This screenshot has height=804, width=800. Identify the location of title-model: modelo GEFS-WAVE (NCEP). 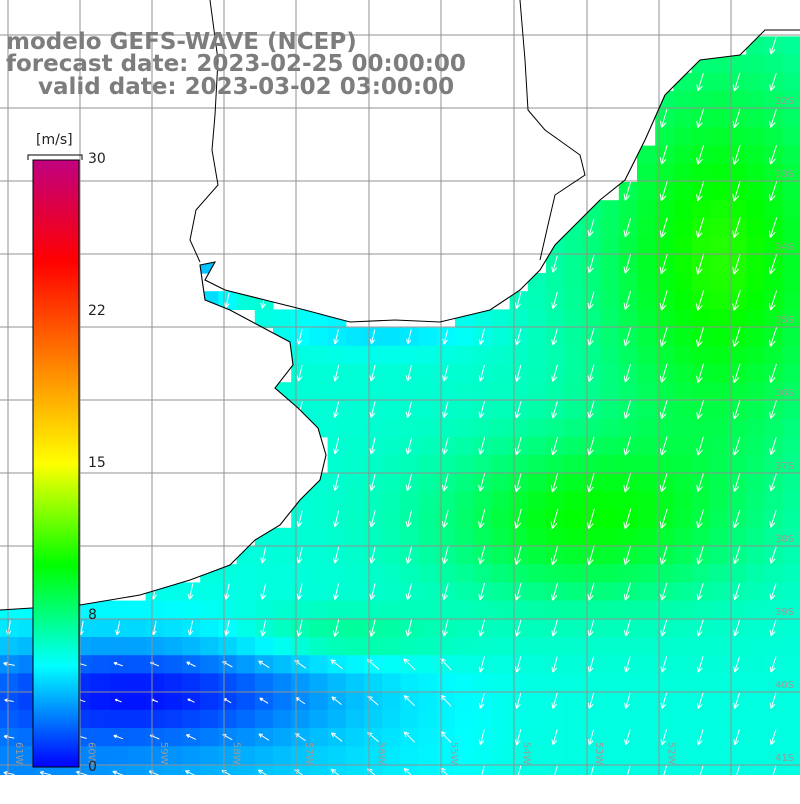
(181, 42).